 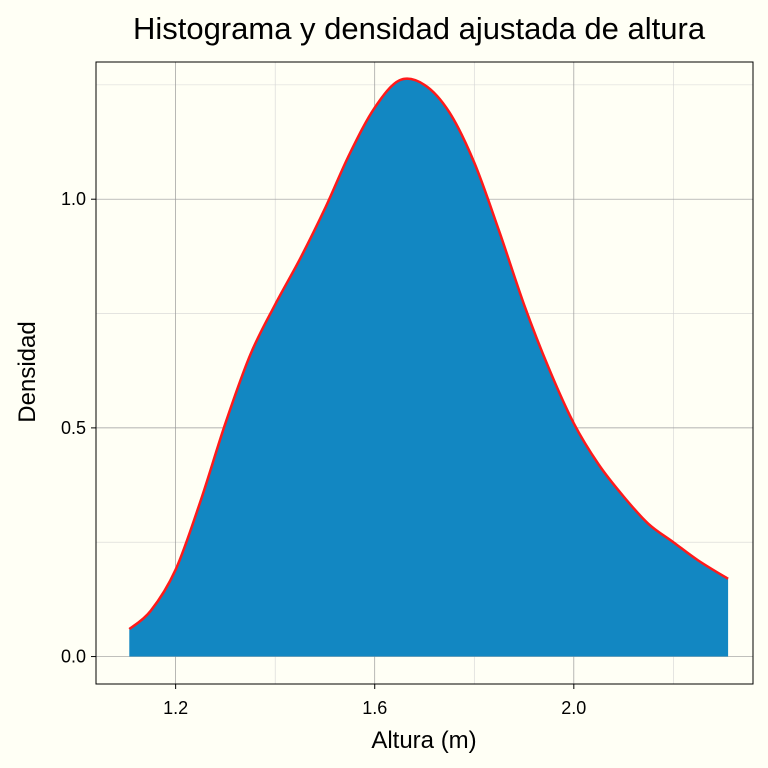 What do you see at coordinates (73, 657) in the screenshot?
I see `y-tick-label: 0.0` at bounding box center [73, 657].